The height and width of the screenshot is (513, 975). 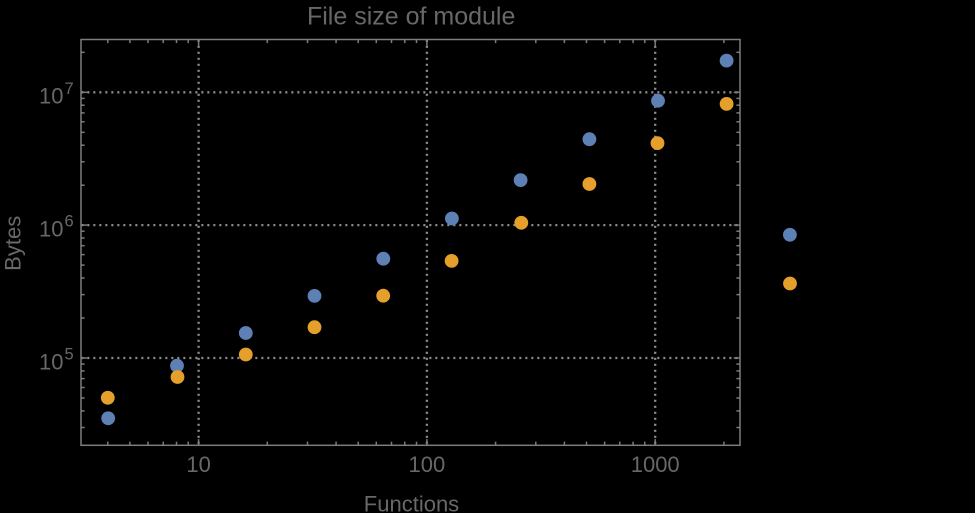 I want to click on svg-text: 100, so click(x=427, y=464).